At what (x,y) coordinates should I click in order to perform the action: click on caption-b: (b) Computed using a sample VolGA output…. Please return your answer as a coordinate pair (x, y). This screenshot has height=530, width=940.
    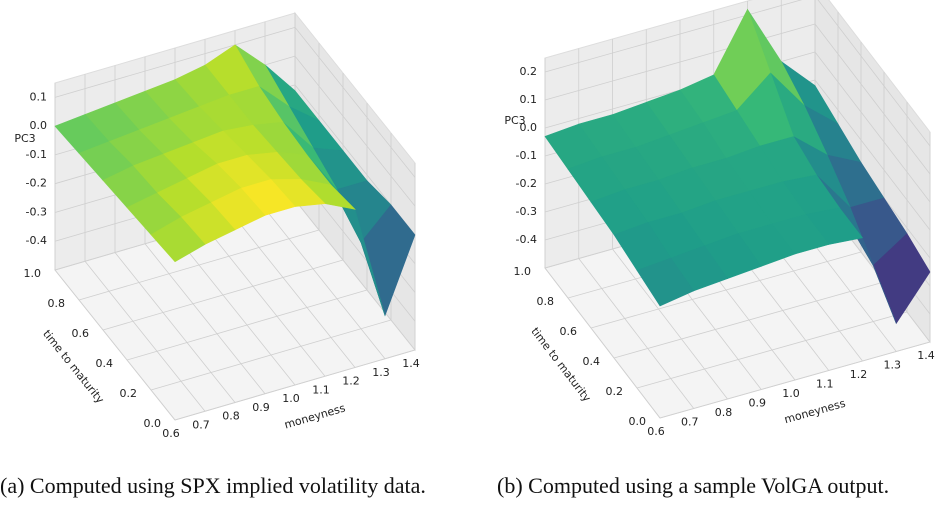
    Looking at the image, I should click on (693, 485).